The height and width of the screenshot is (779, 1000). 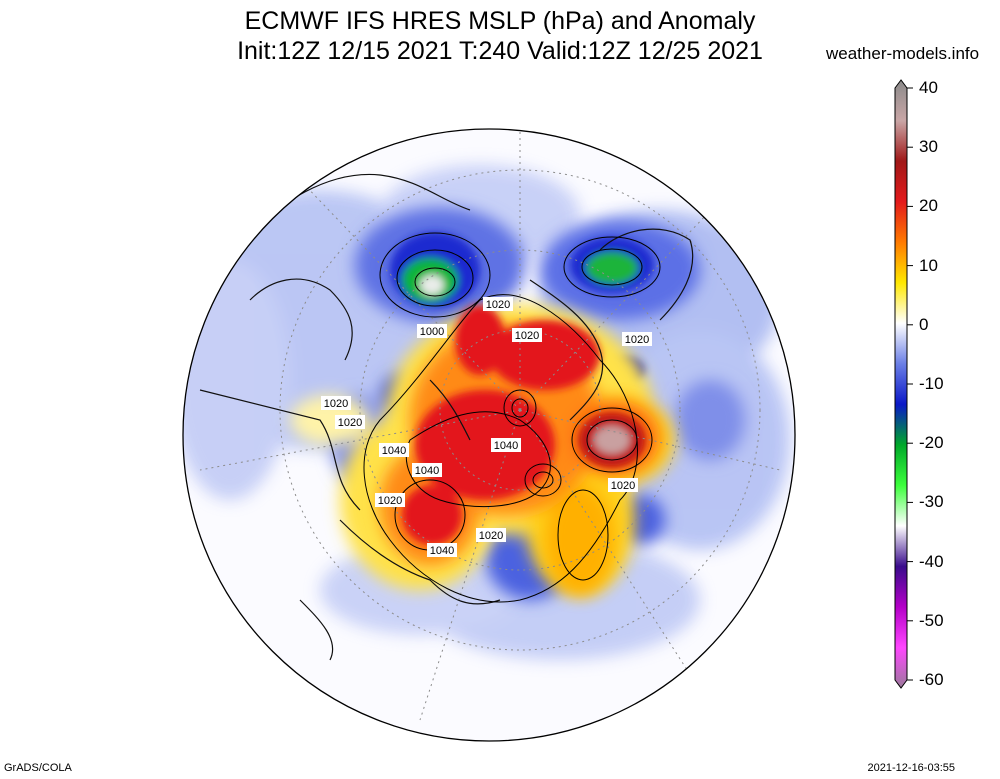 I want to click on colorbar-tick-label: 20, so click(x=928, y=206).